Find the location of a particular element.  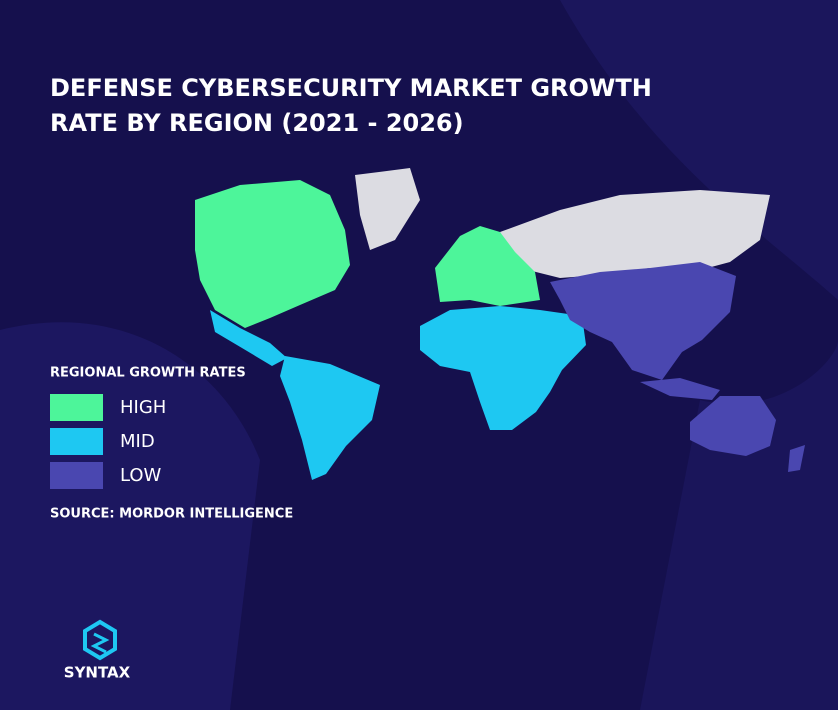

greenland is located at coordinates (387, 209).